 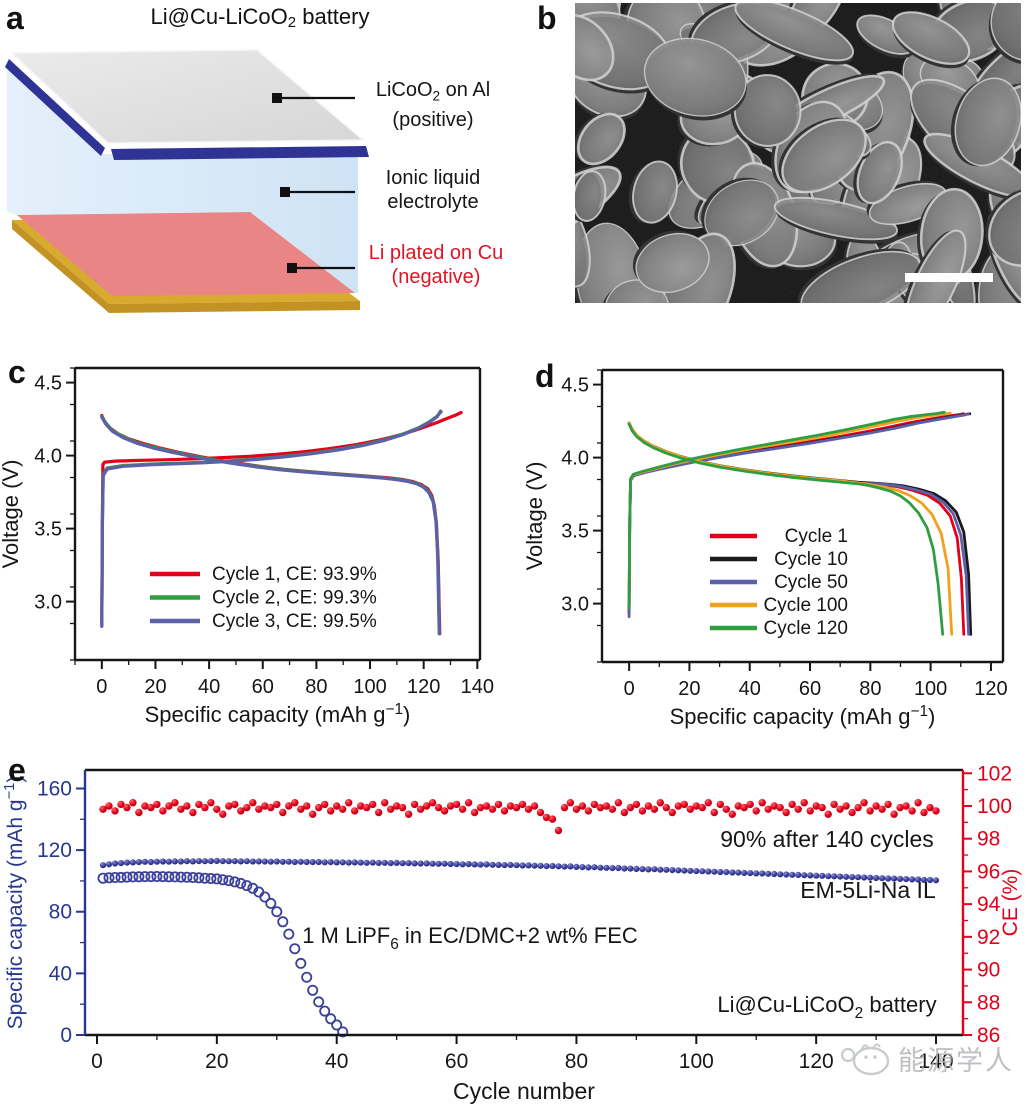 I want to click on chart-d-axes: 0 20 40 60 80 100 120 3.0 3.5 4.0 4.5, so click(x=784, y=534).